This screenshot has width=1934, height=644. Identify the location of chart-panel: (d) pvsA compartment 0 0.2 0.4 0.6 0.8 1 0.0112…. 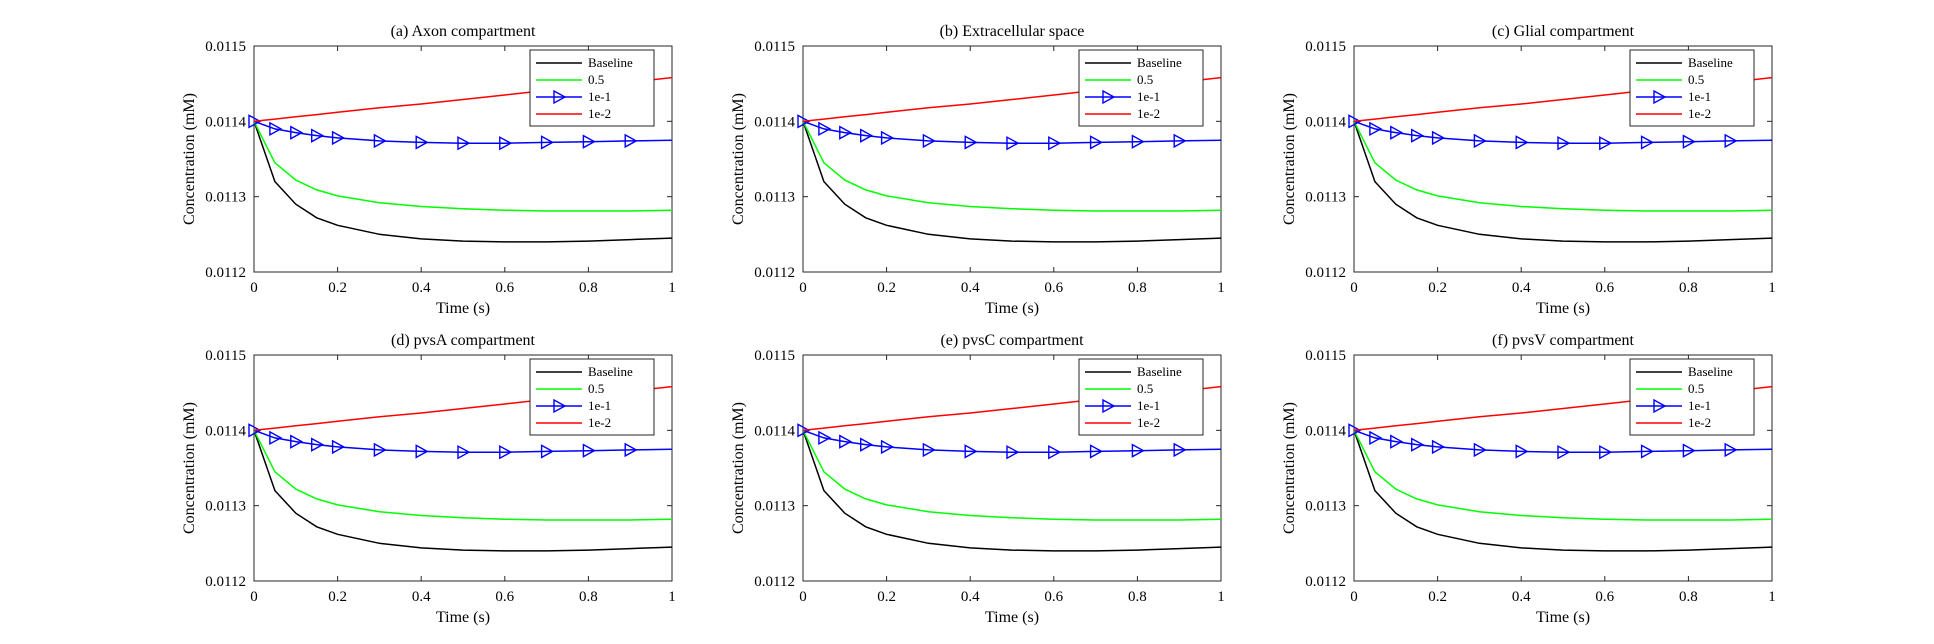
(428, 479).